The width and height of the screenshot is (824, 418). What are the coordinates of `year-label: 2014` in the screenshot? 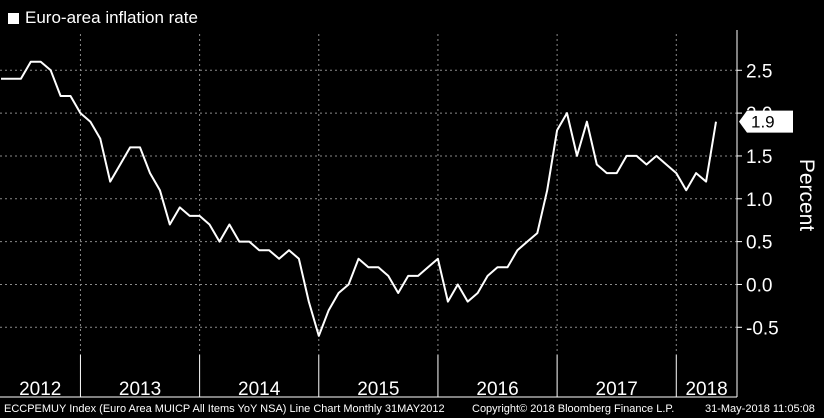 It's located at (259, 389).